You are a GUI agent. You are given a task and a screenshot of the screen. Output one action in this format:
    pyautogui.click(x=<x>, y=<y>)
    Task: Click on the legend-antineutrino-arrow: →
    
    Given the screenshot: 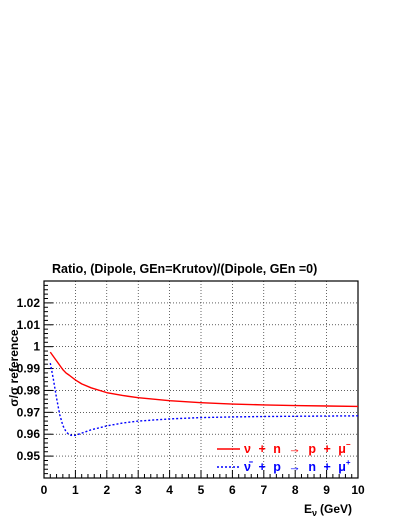 What is the action you would take?
    pyautogui.click(x=294, y=467)
    